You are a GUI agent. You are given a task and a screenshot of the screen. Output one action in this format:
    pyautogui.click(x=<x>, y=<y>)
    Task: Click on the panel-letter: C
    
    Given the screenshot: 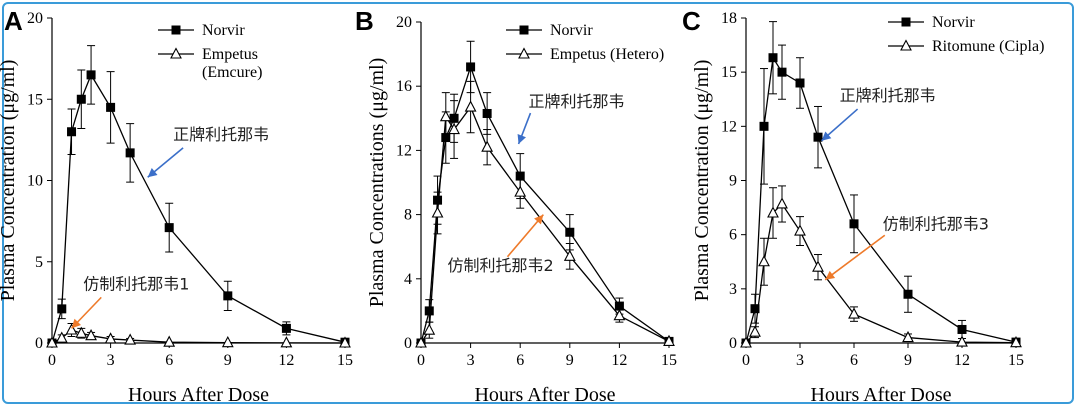 What is the action you would take?
    pyautogui.click(x=691, y=21)
    